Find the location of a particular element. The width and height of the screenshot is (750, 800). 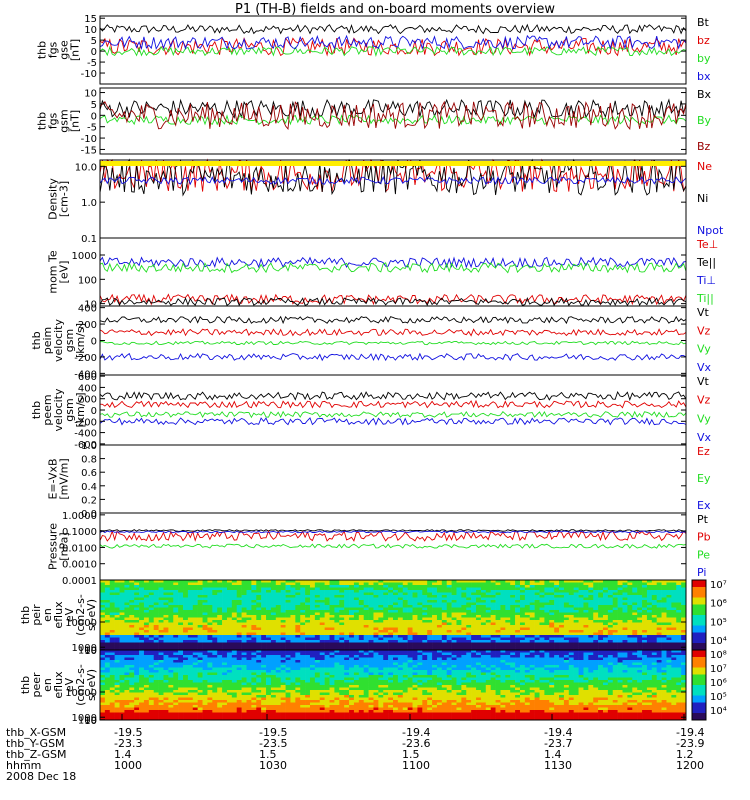

footer-col1-y: -23.5 is located at coordinates (273, 743).